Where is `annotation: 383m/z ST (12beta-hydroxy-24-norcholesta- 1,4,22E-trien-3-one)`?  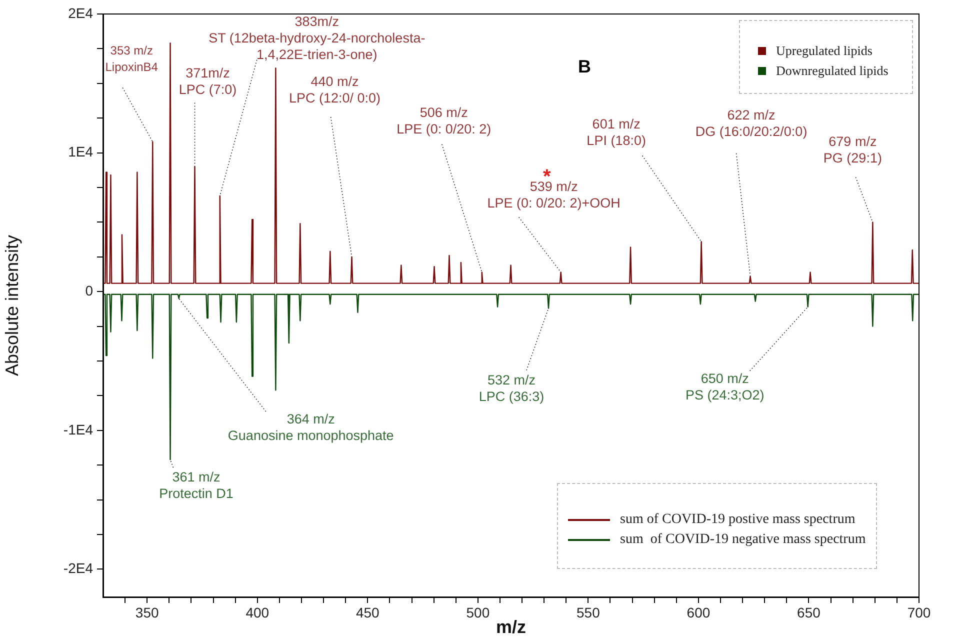 annotation: 383m/z ST (12beta-hydroxy-24-norcholesta- 1,4,22E-trien-3-one) is located at coordinates (317, 38).